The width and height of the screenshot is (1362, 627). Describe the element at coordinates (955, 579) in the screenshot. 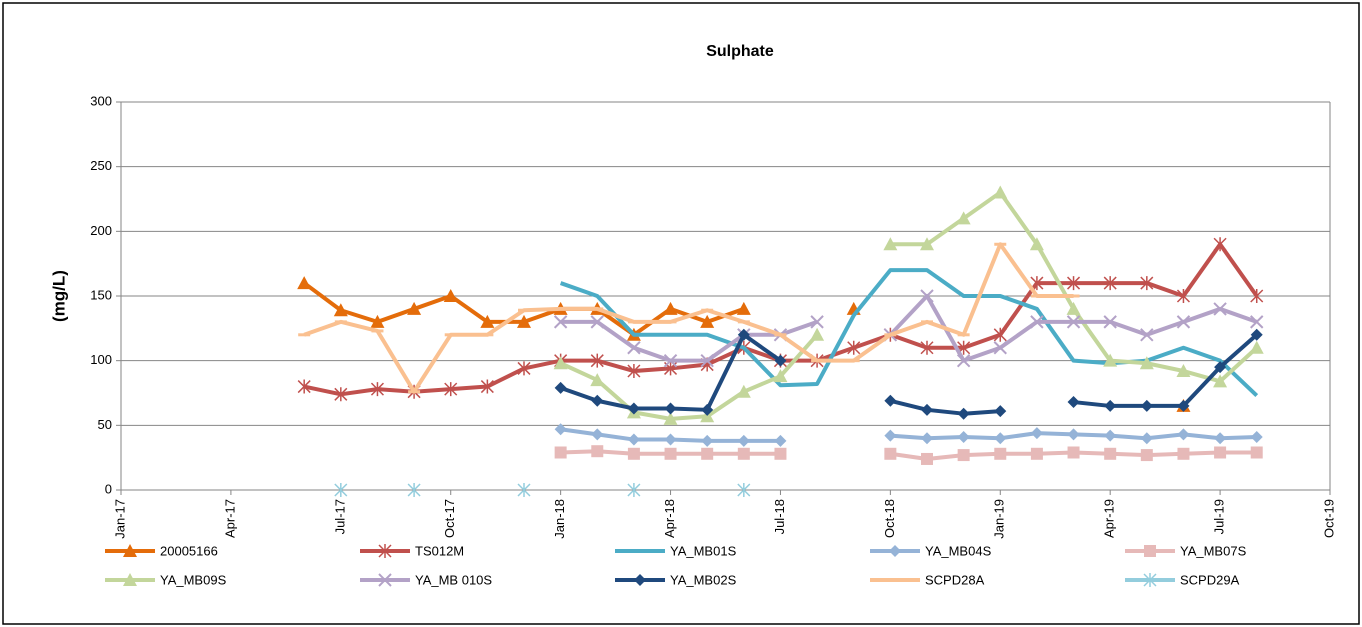

I see `legend-label: SCPD28A` at that location.